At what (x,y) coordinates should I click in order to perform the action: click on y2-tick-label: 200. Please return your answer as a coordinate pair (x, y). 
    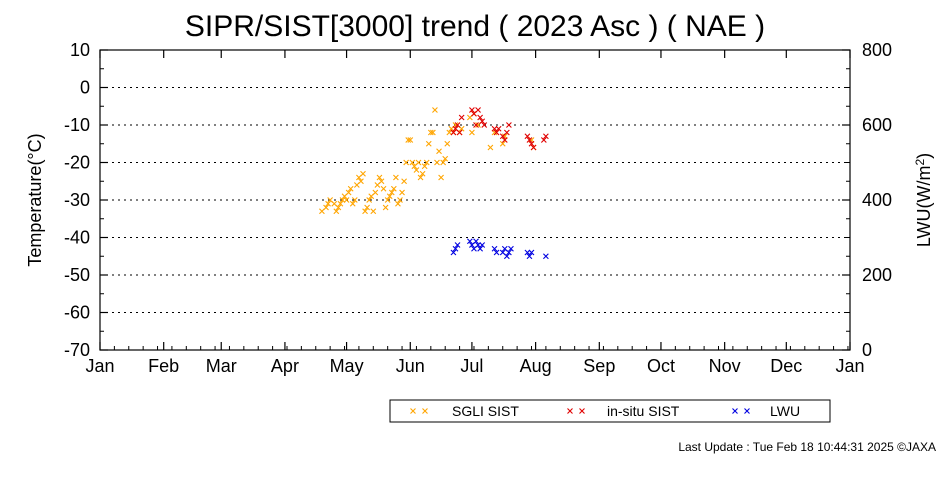
    Looking at the image, I should click on (877, 275).